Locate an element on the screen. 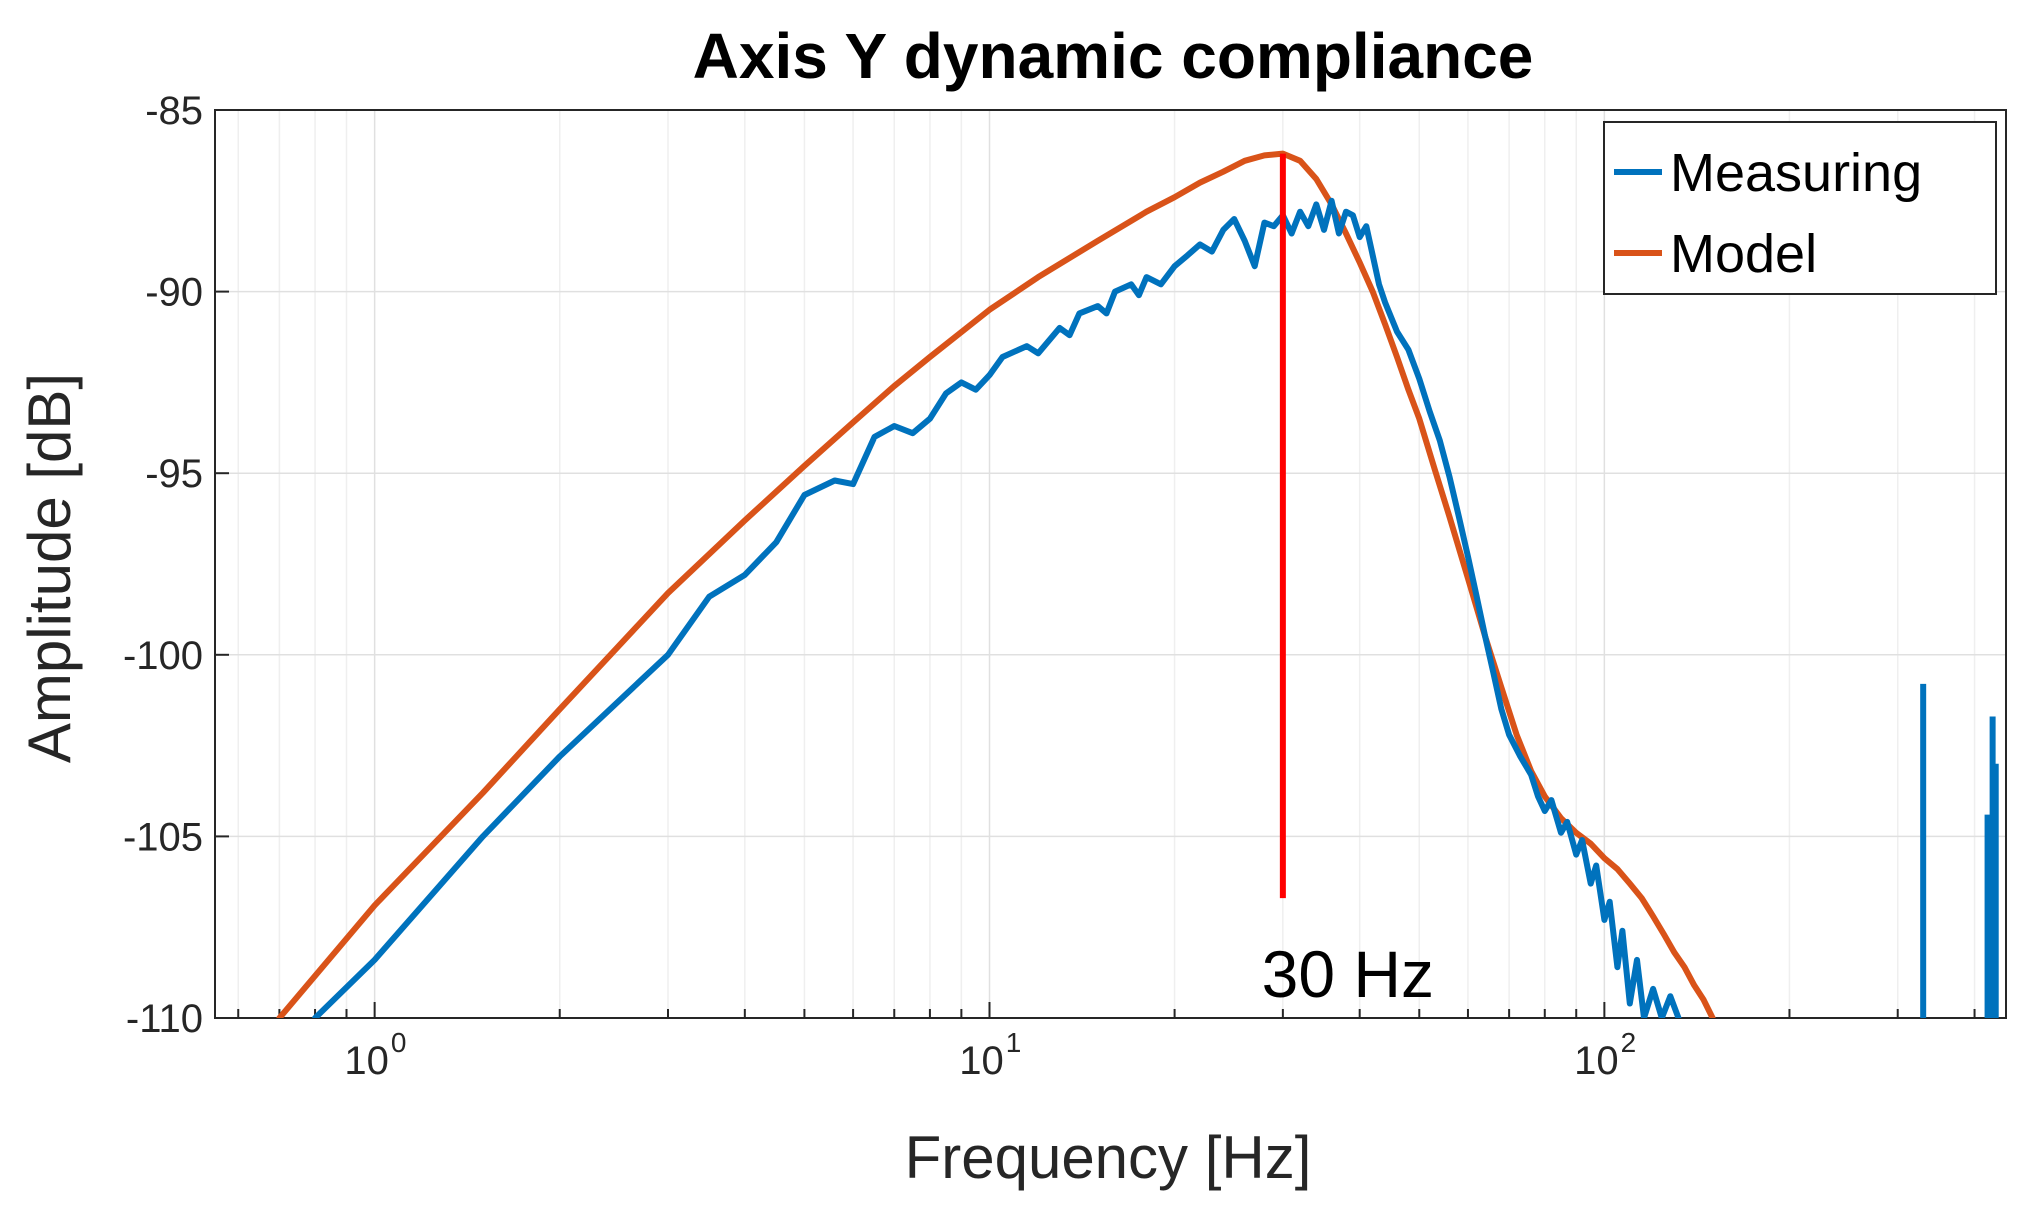 The height and width of the screenshot is (1211, 2028). y-tick-label: -110 is located at coordinates (164, 1019).